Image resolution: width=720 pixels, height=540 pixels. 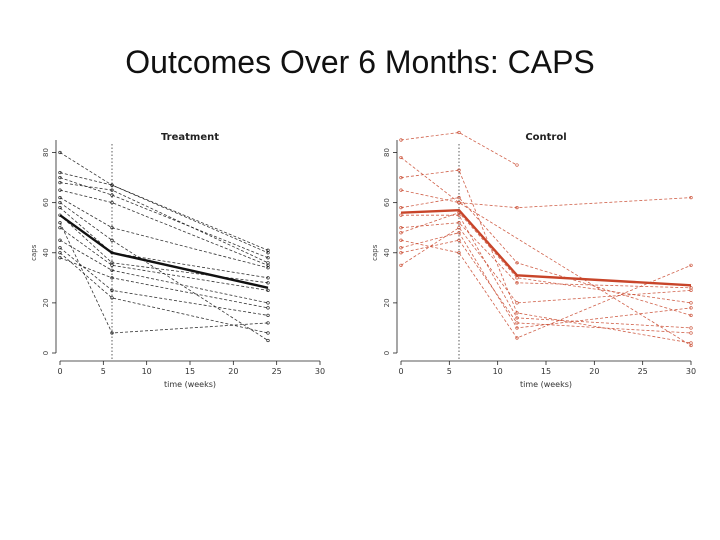 I want to click on mean-series-line, so click(x=164, y=251).